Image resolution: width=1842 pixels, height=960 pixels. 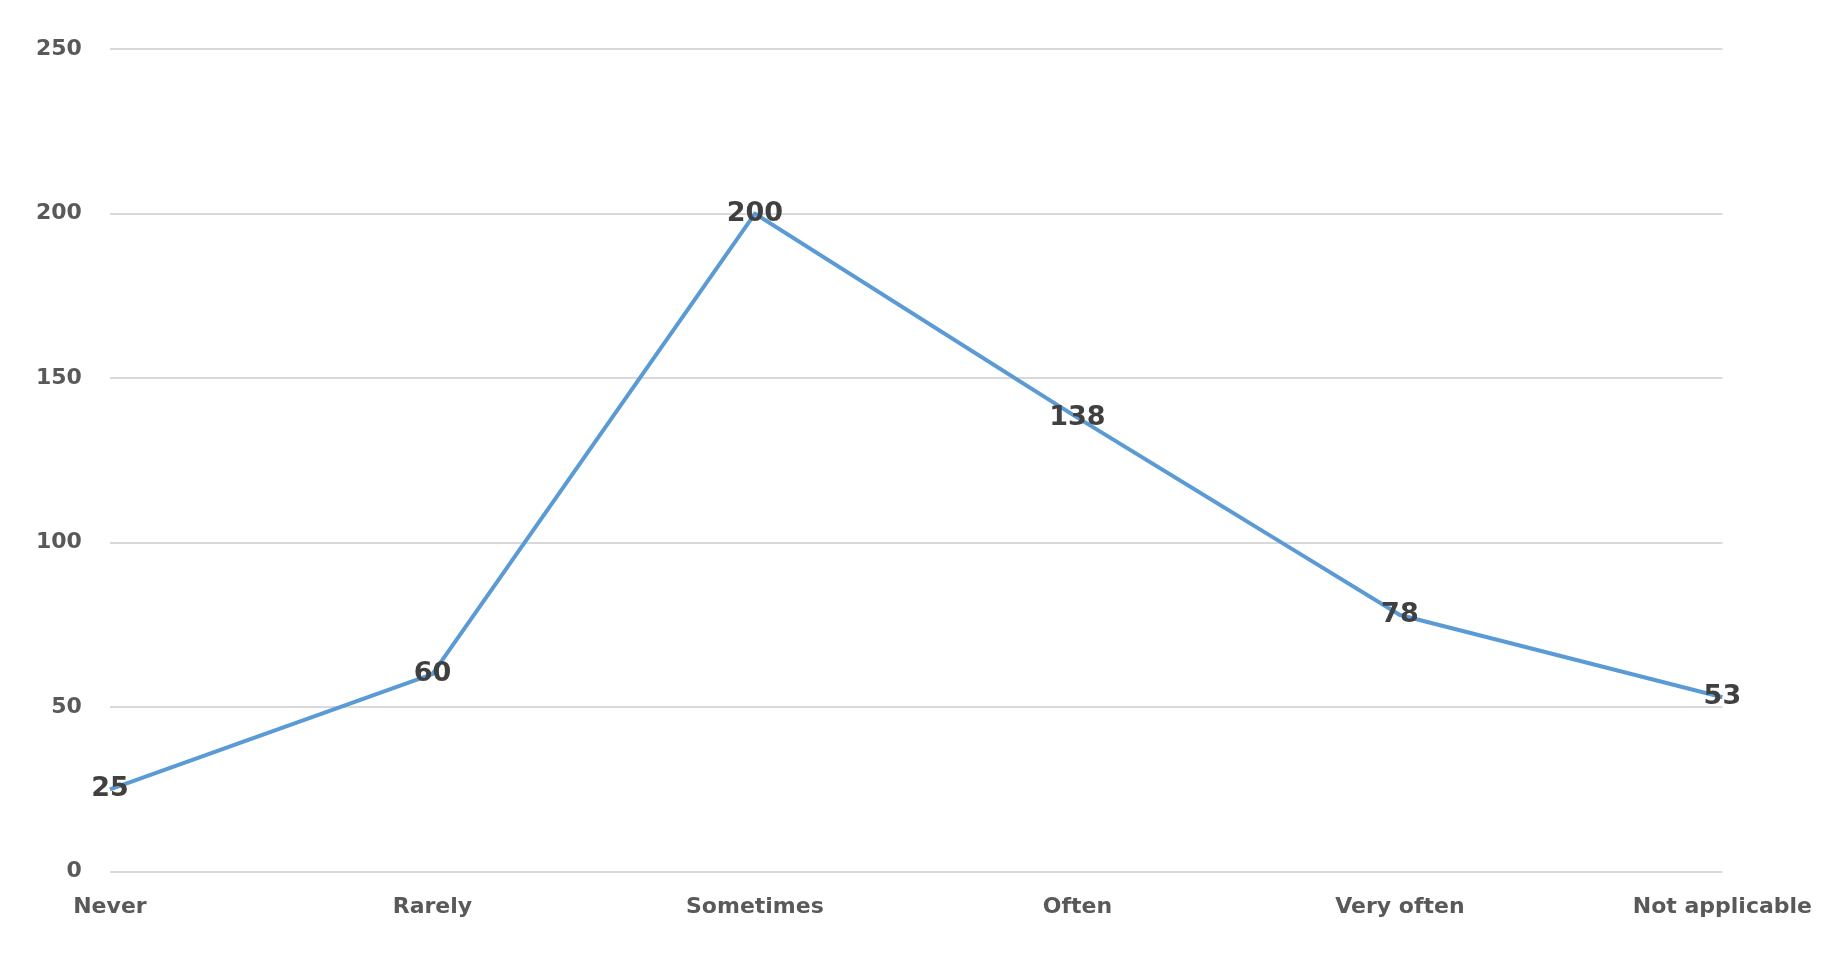 I want to click on x-tick-label: Rarely, so click(x=432, y=905).